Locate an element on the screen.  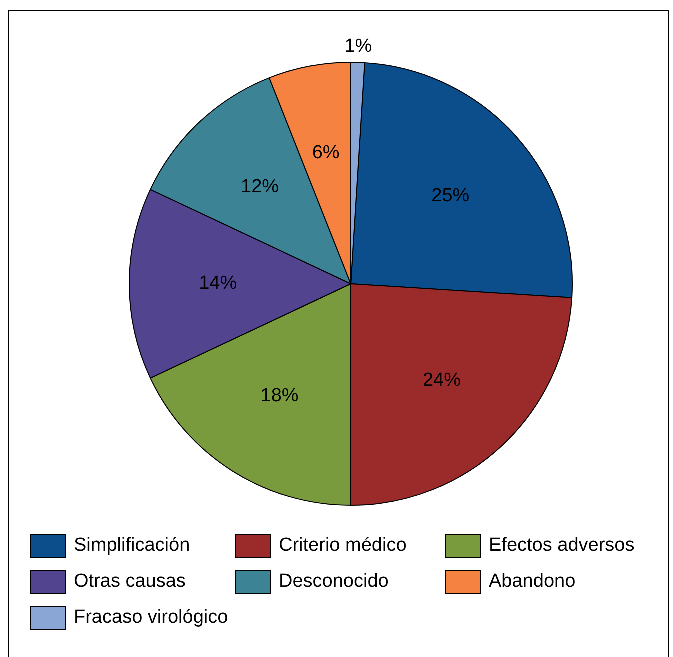
legend-label: Abandono is located at coordinates (532, 582).